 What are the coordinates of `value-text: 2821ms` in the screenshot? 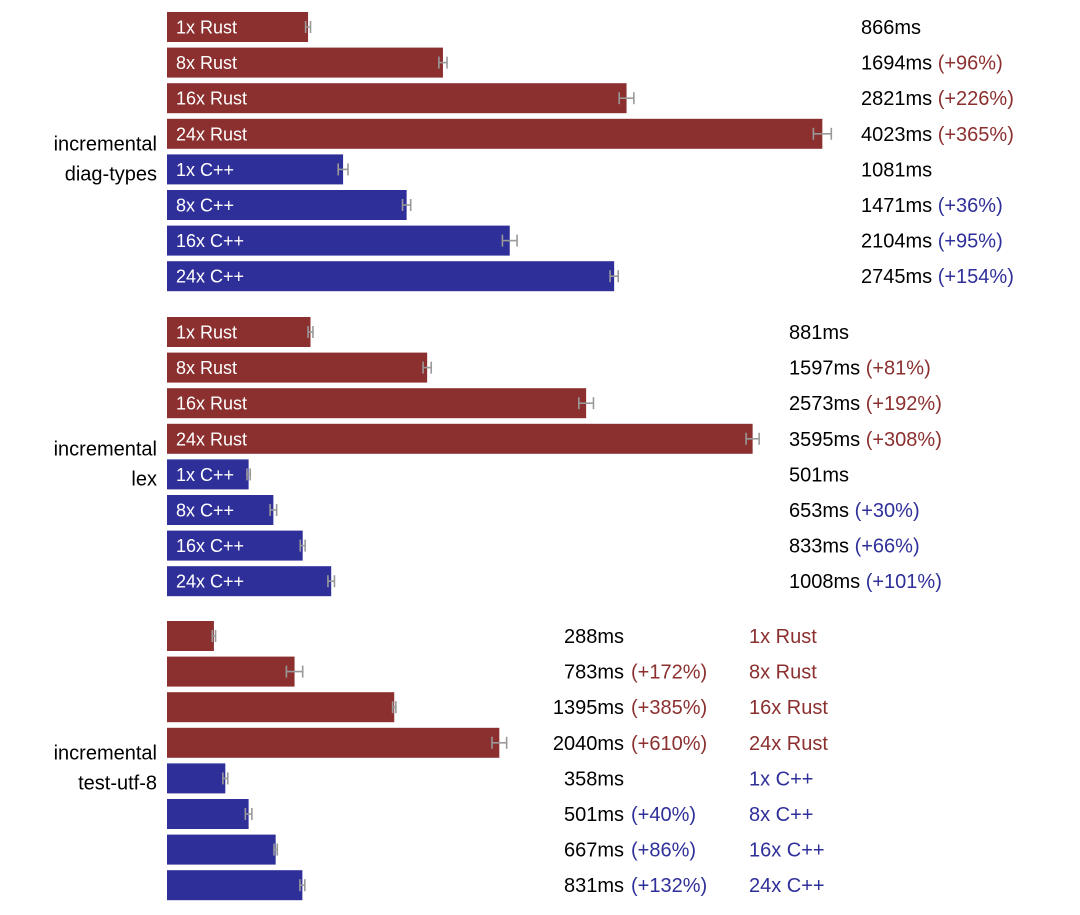 It's located at (896, 99).